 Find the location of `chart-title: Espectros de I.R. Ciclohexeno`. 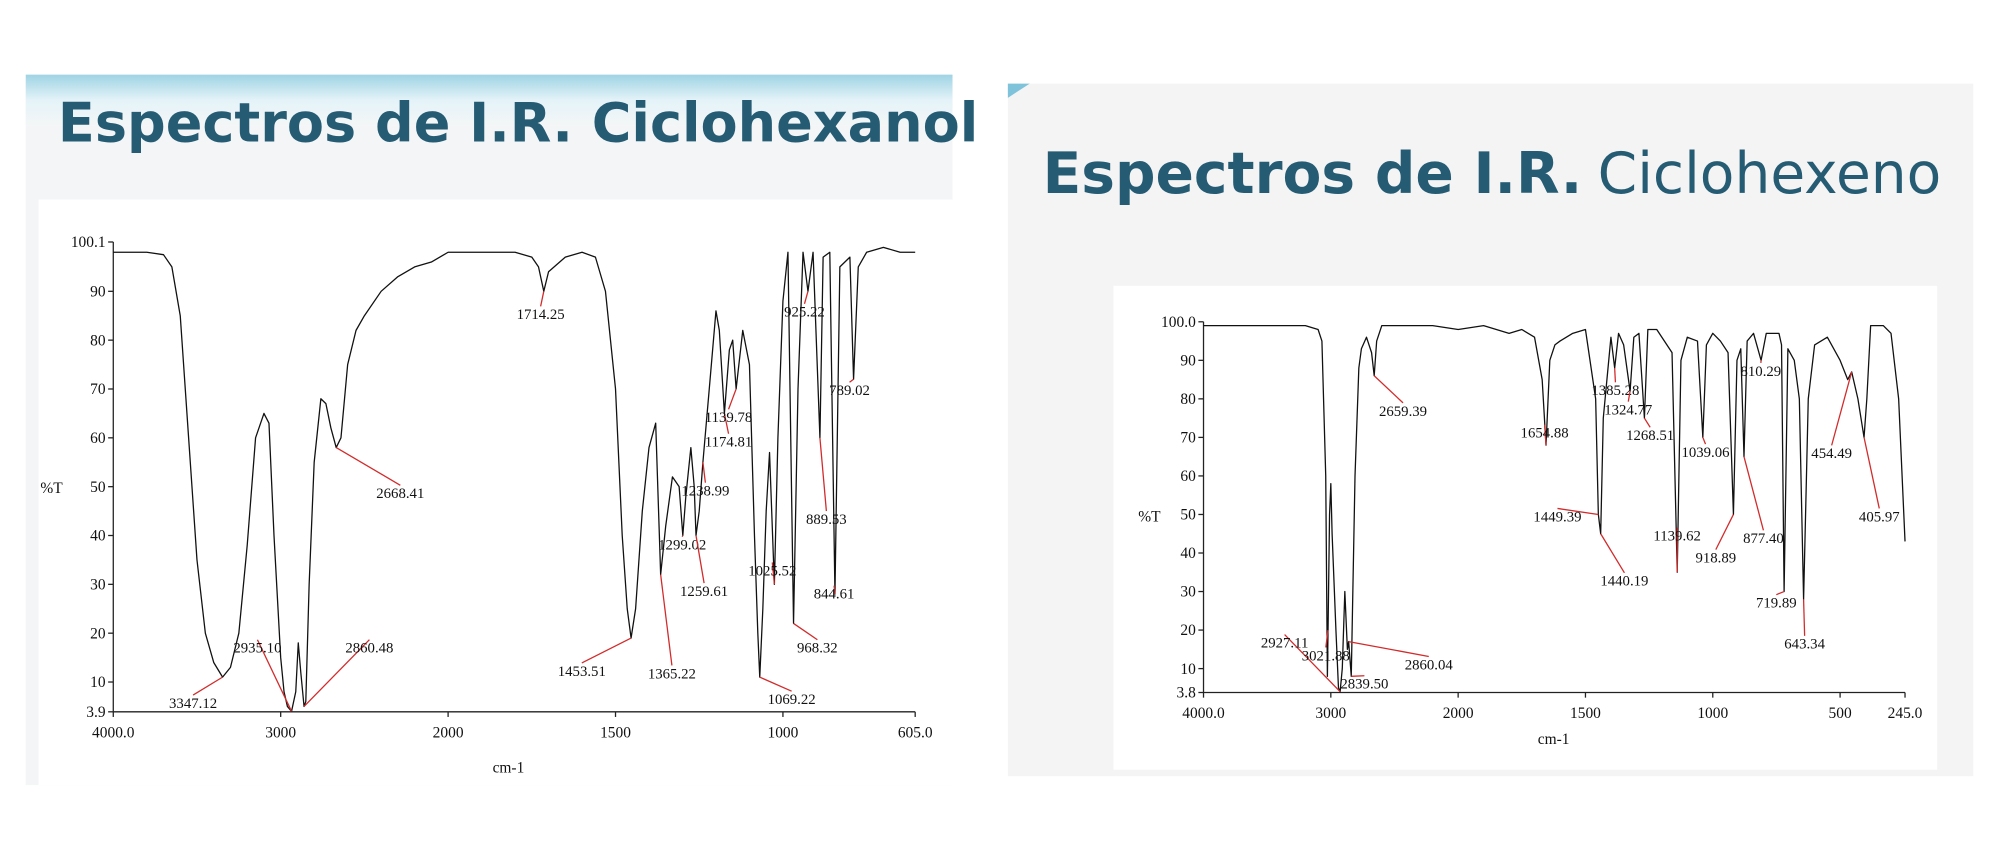

chart-title: Espectros de I.R. Ciclohexeno is located at coordinates (1492, 174).